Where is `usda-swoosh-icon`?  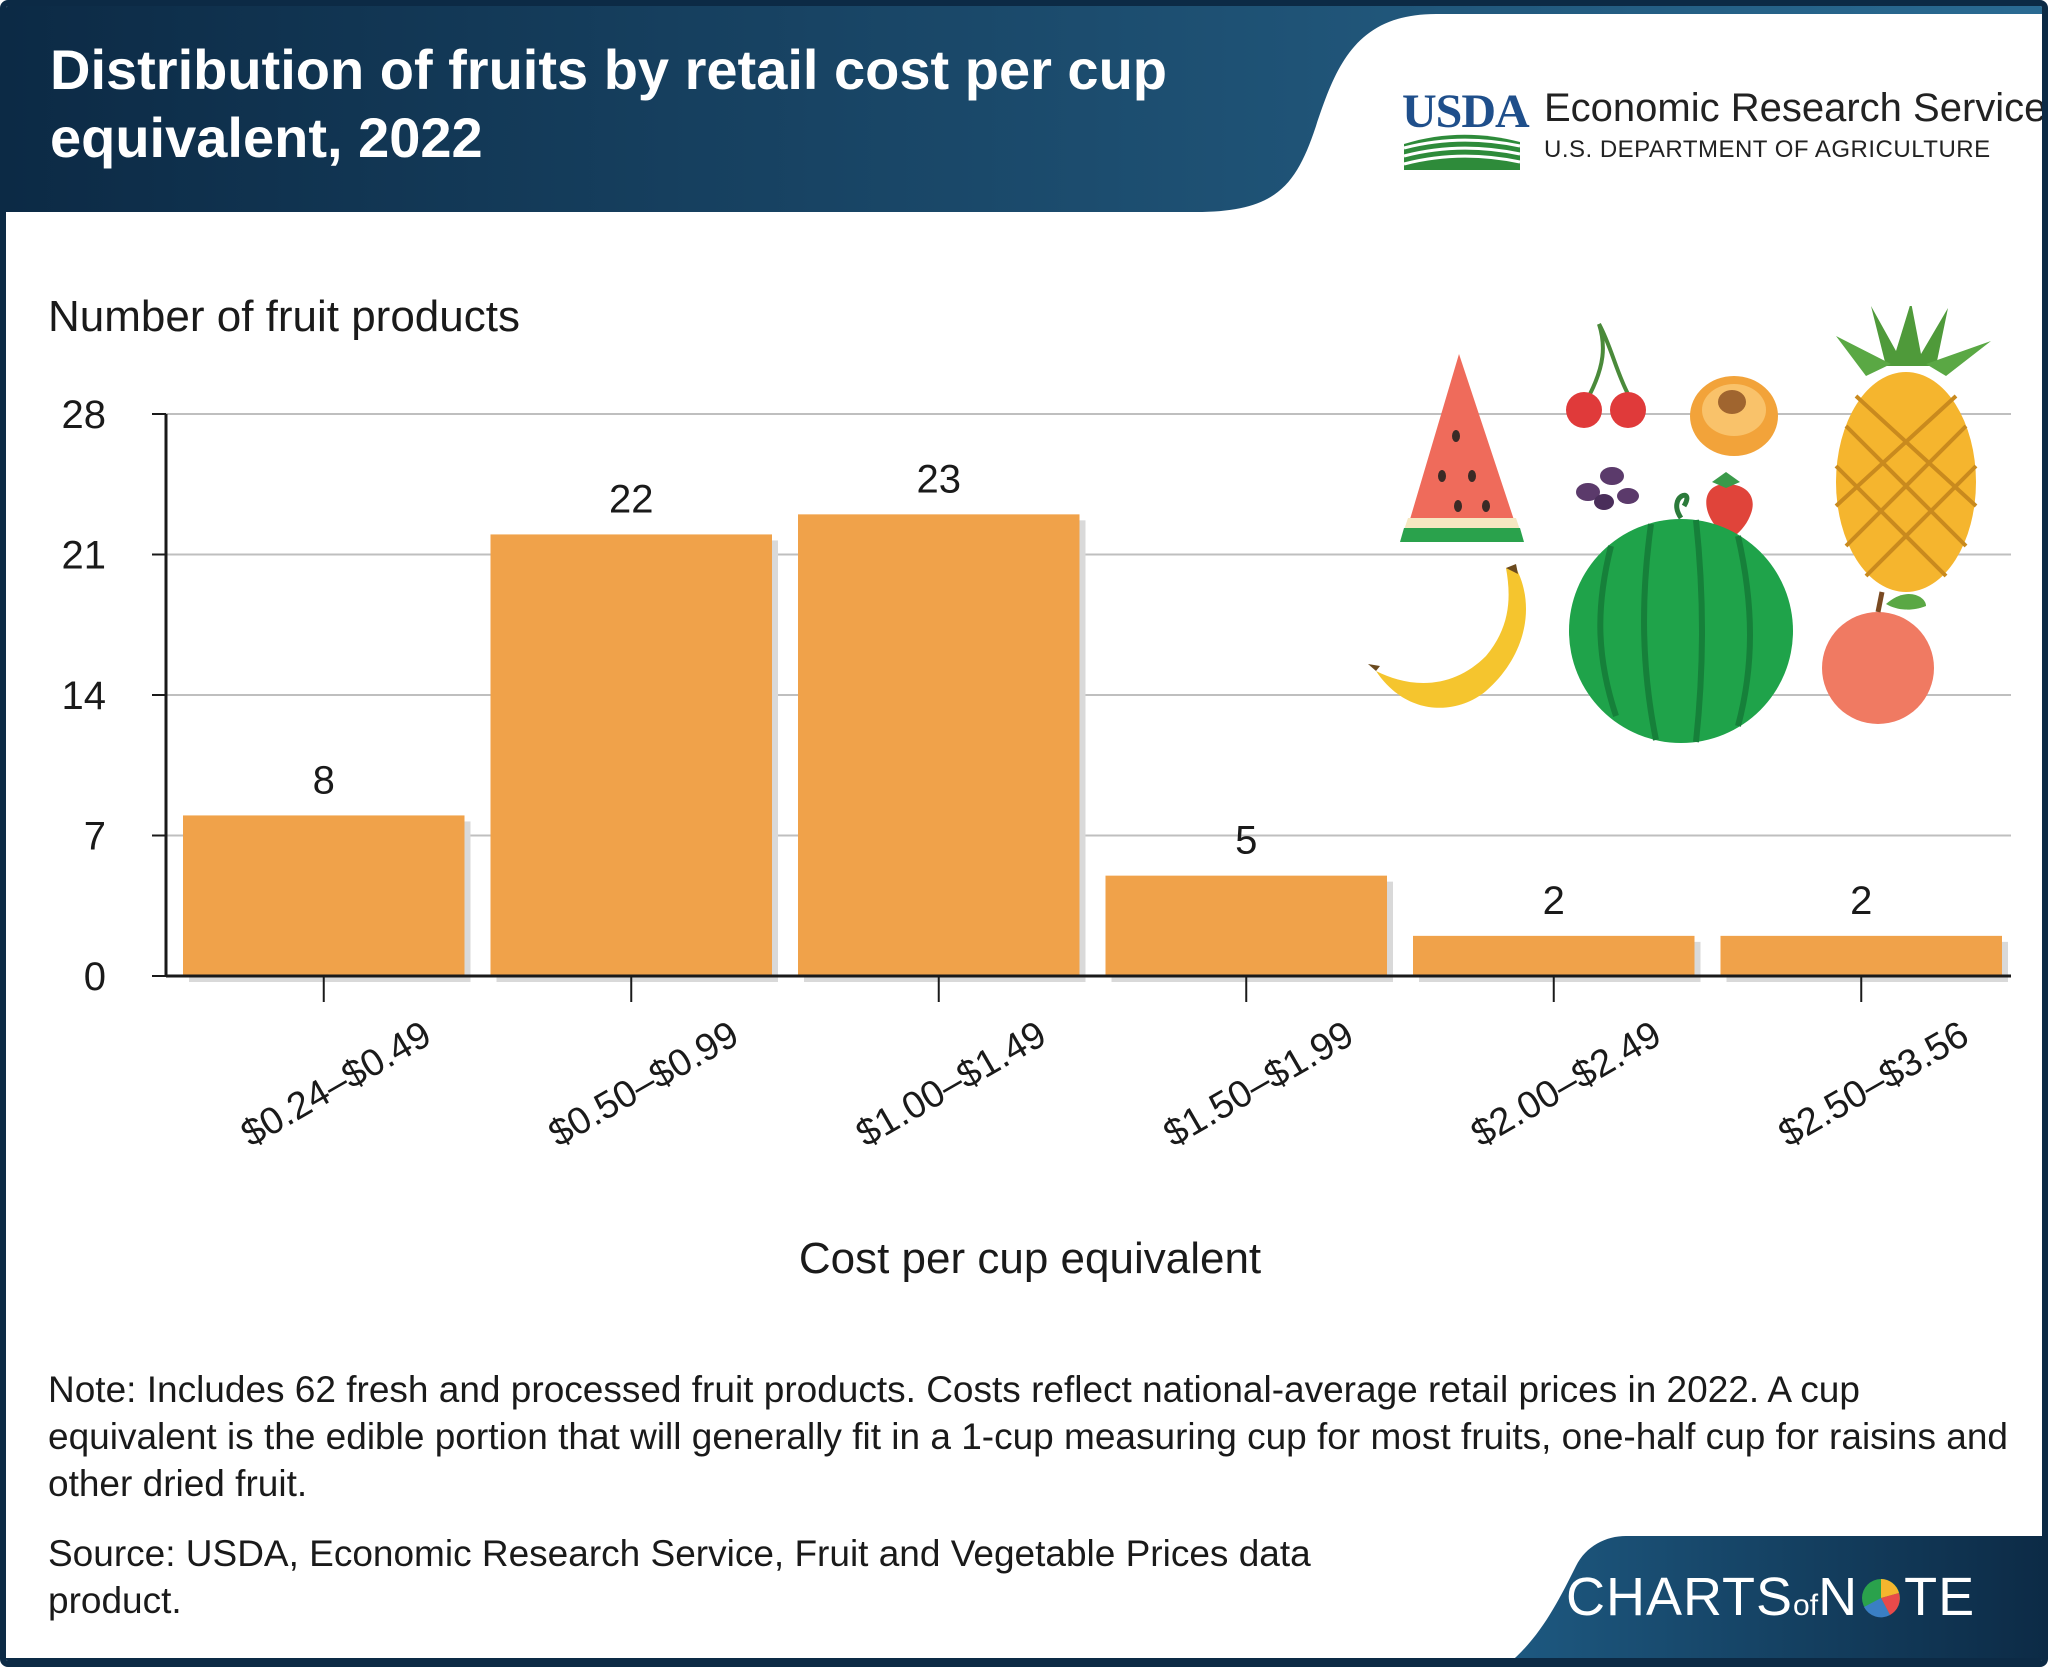 usda-swoosh-icon is located at coordinates (1462, 152).